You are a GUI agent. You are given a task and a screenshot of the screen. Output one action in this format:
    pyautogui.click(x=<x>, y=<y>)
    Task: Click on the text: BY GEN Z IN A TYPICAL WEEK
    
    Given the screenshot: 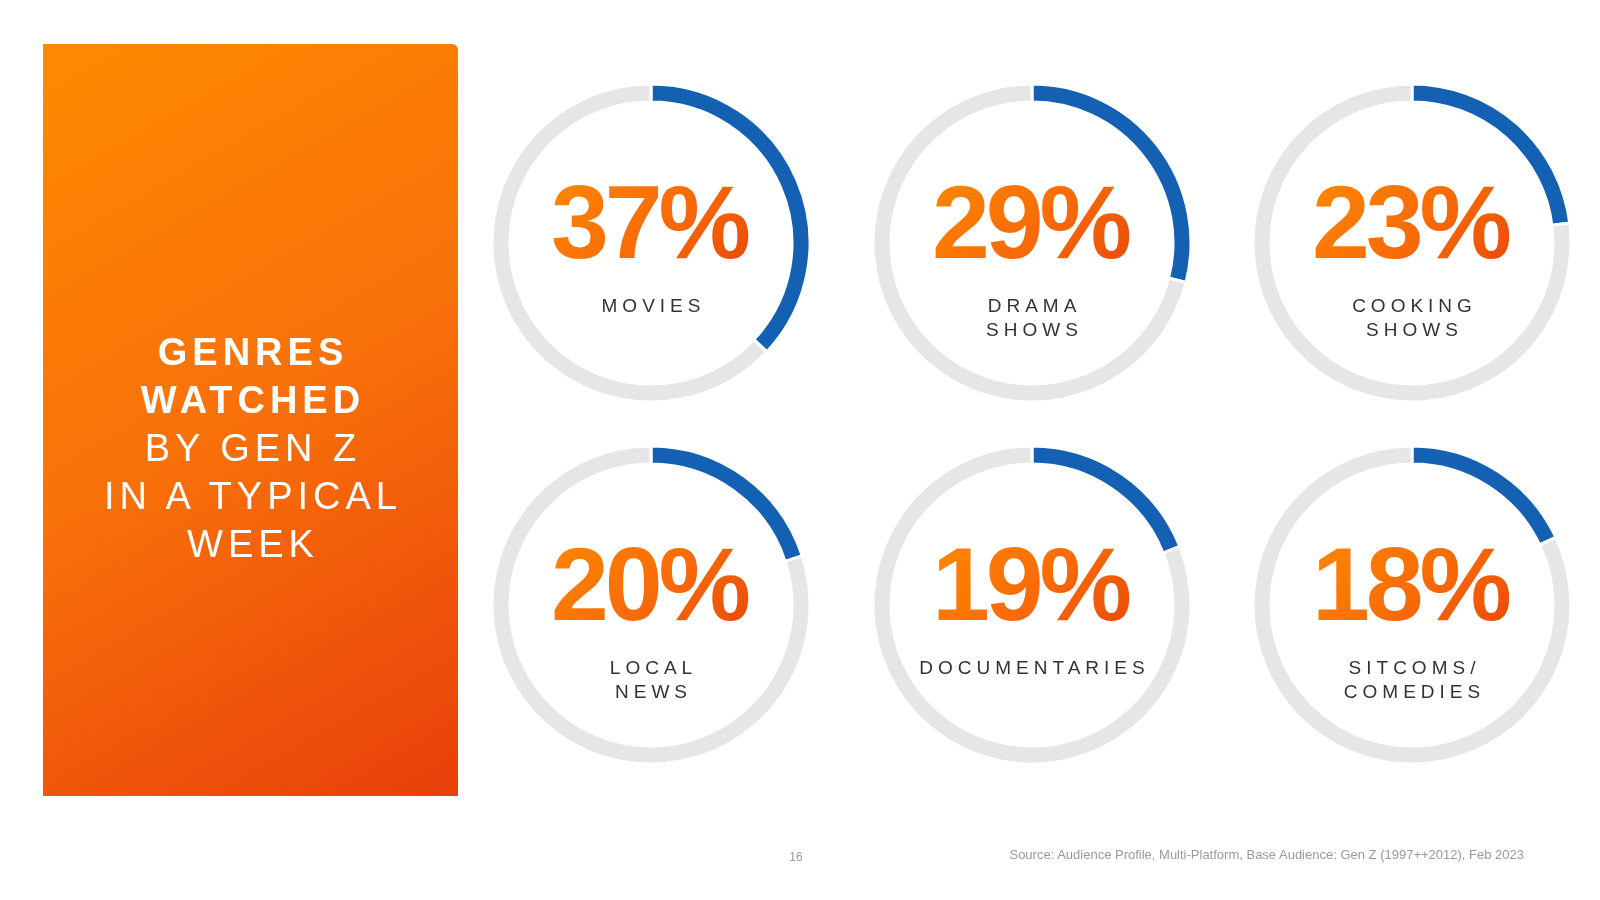 What is the action you would take?
    pyautogui.click(x=253, y=496)
    